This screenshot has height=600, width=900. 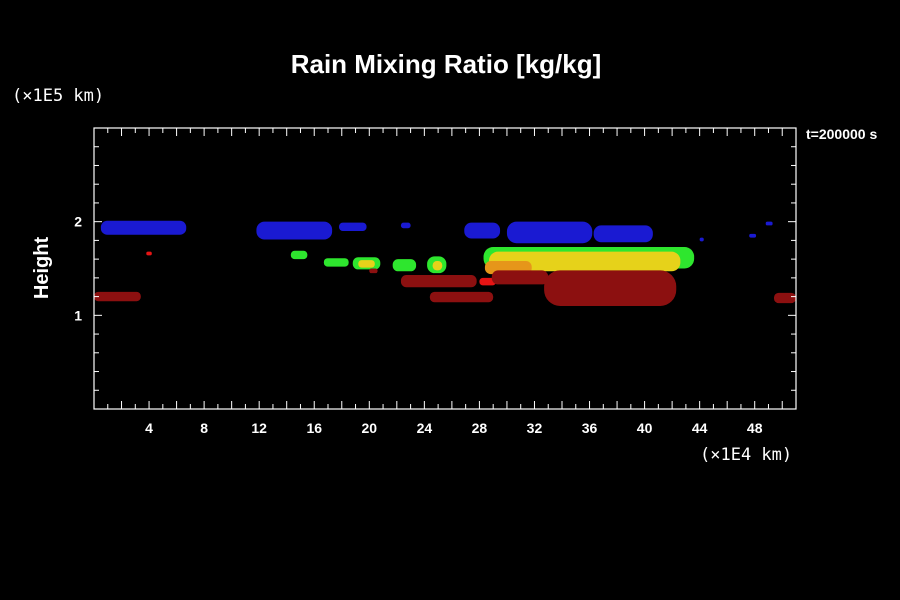 I want to click on x-tick-label: 20, so click(x=370, y=428).